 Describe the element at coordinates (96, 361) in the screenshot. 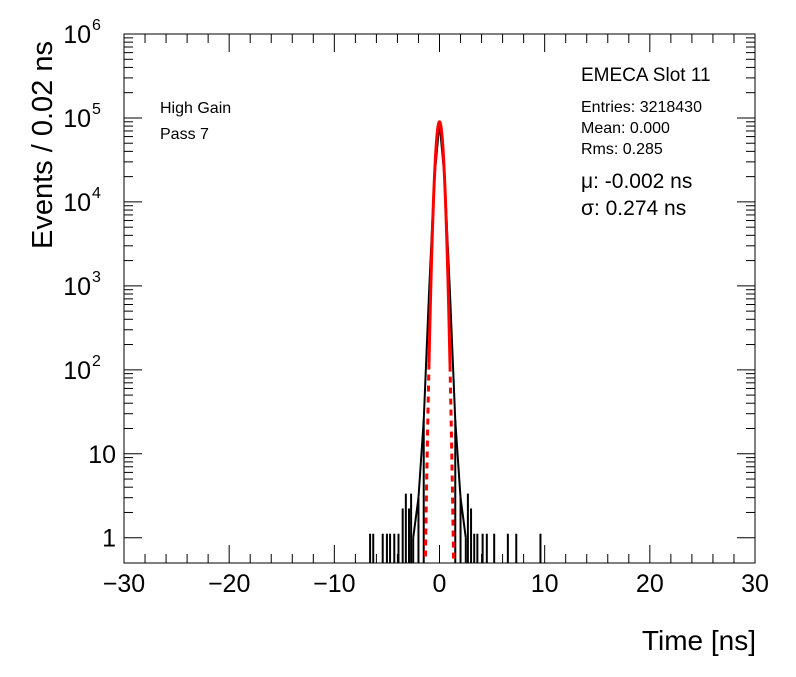

I see `y-tick-label-exponent: 2` at that location.